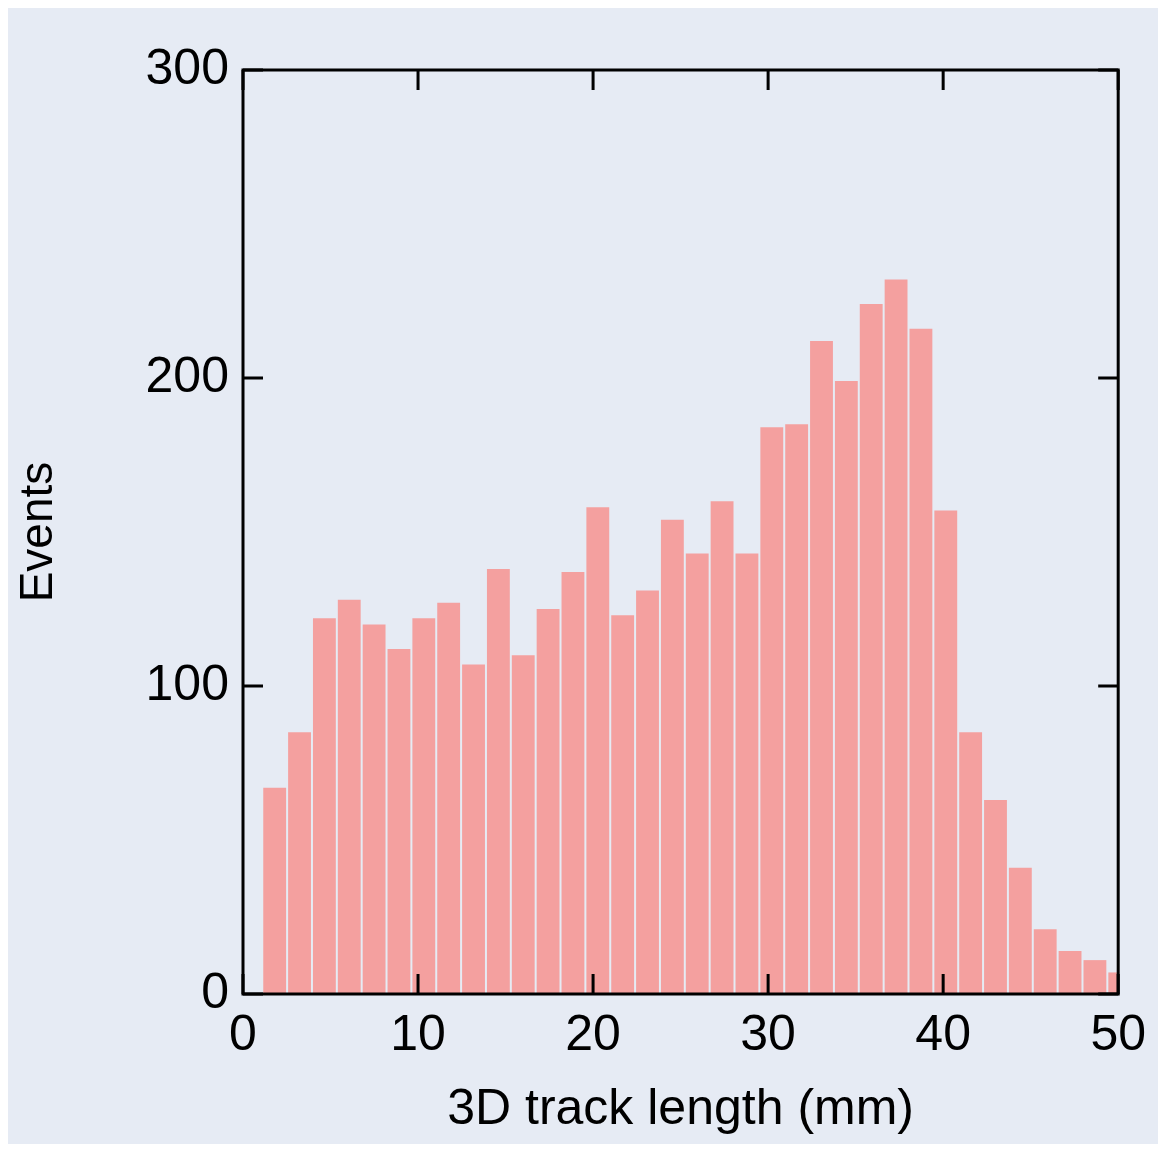  Describe the element at coordinates (943, 1032) in the screenshot. I see `x-tick-label: 40` at that location.